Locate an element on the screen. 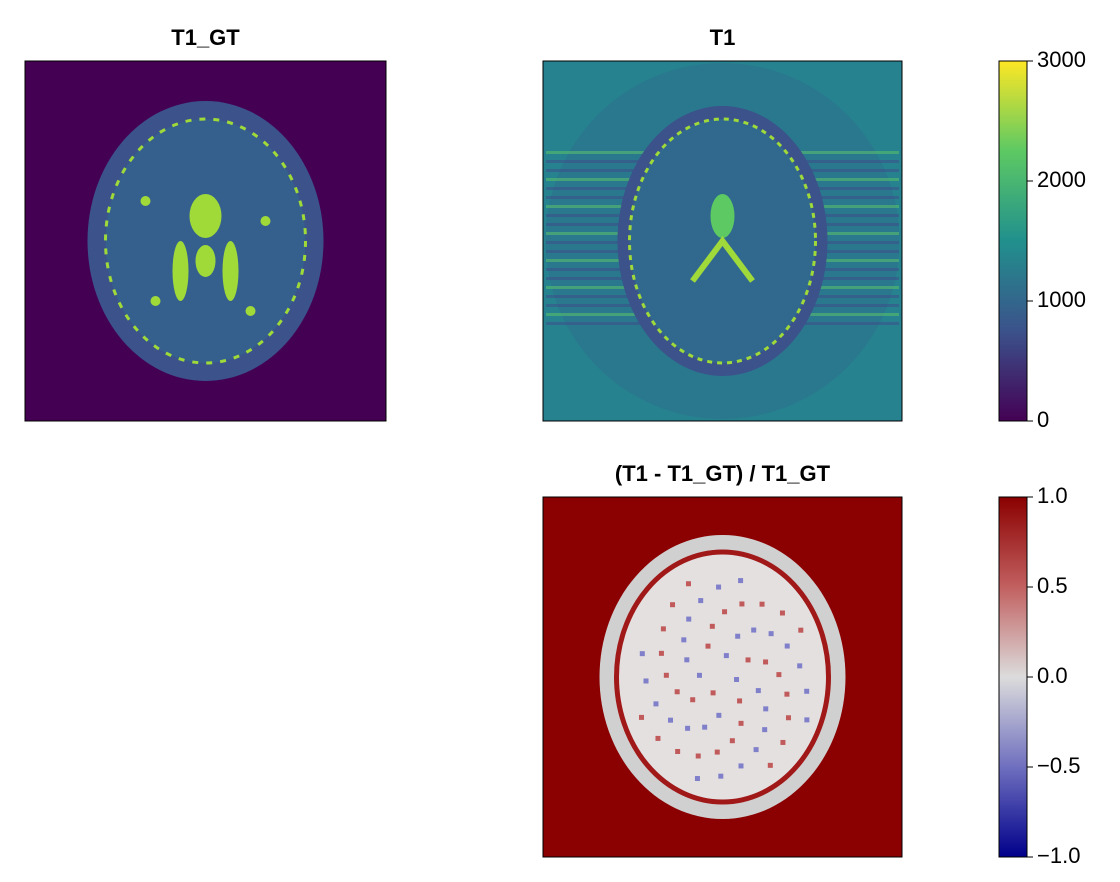 This screenshot has height=882, width=1120. panel-title: T1 is located at coordinates (723, 37).